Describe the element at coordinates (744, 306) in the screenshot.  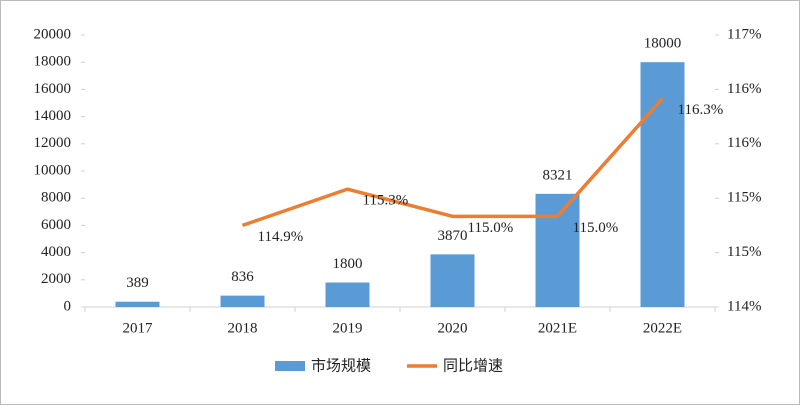
I see `y2-tick-label: 114%` at that location.